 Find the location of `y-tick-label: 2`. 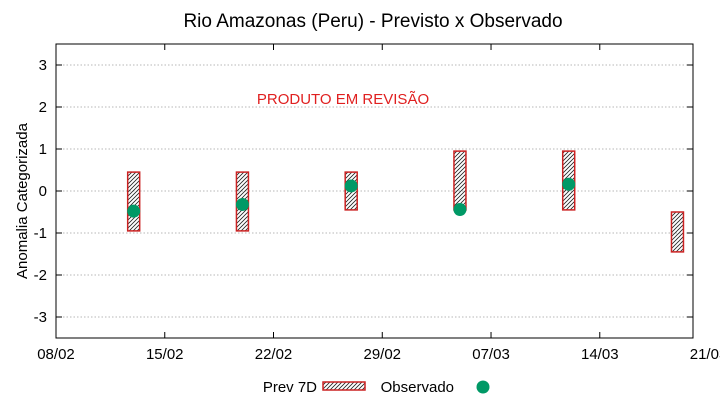

y-tick-label: 2 is located at coordinates (43, 107).